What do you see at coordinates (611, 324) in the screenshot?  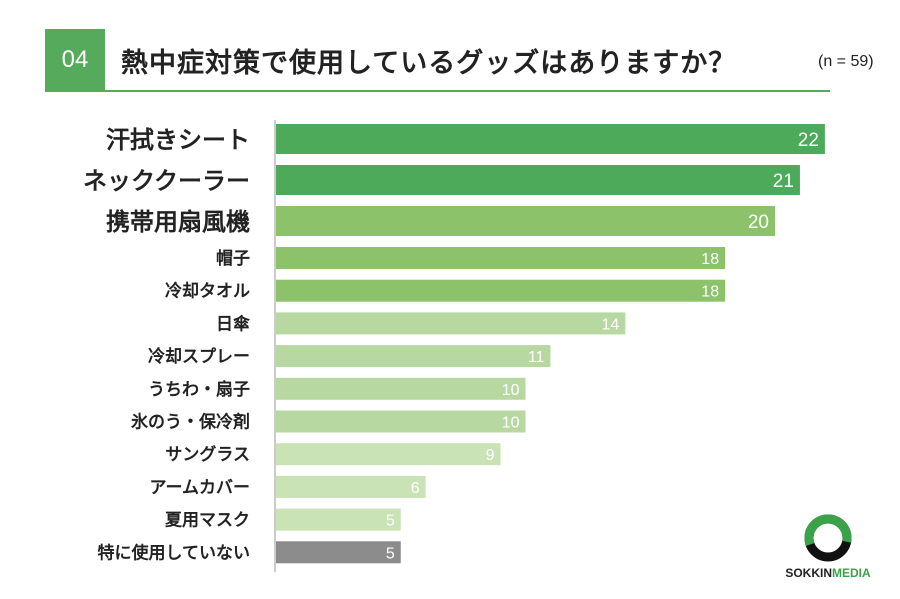 I see `data-label-6: 14` at bounding box center [611, 324].